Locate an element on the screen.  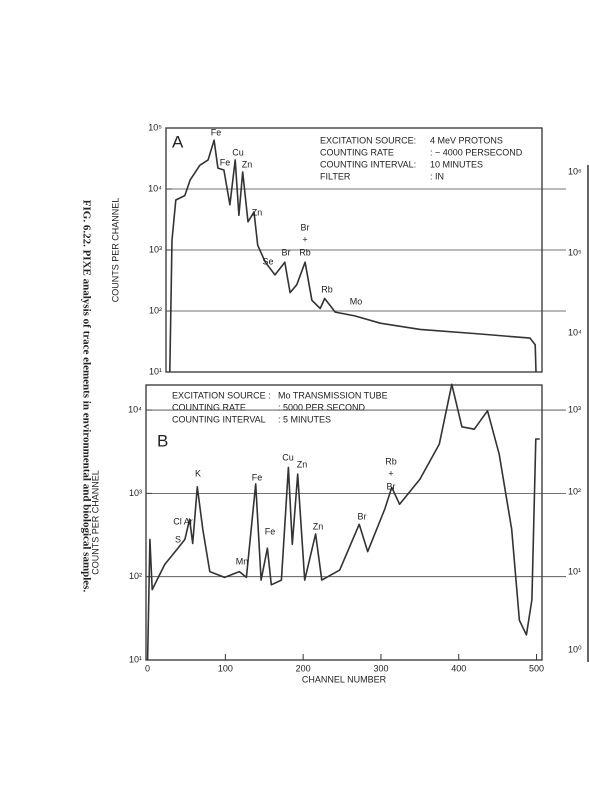
partial-tick-label: 10⁵ is located at coordinates (575, 252).